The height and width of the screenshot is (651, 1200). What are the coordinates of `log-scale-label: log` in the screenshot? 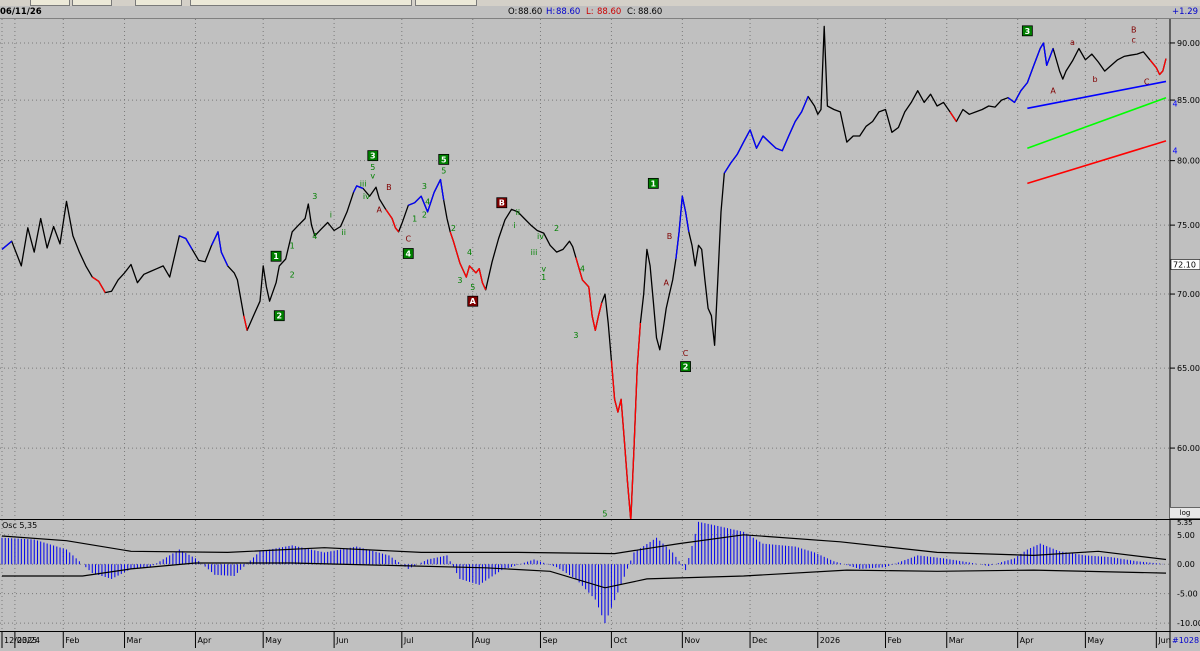 It's located at (1185, 513).